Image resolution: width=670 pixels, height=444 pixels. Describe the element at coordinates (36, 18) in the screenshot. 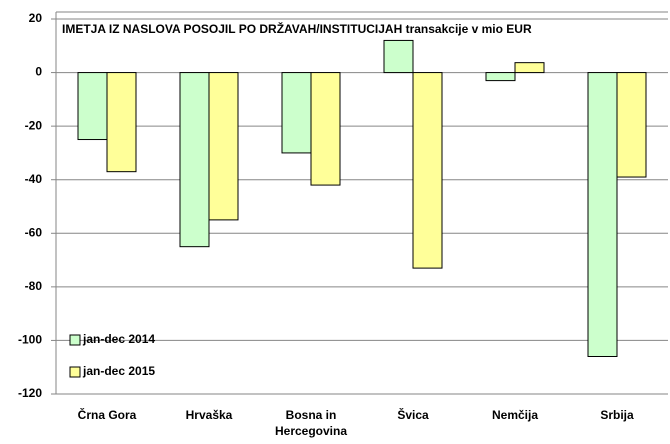

I see `y-tick-label: 20` at that location.